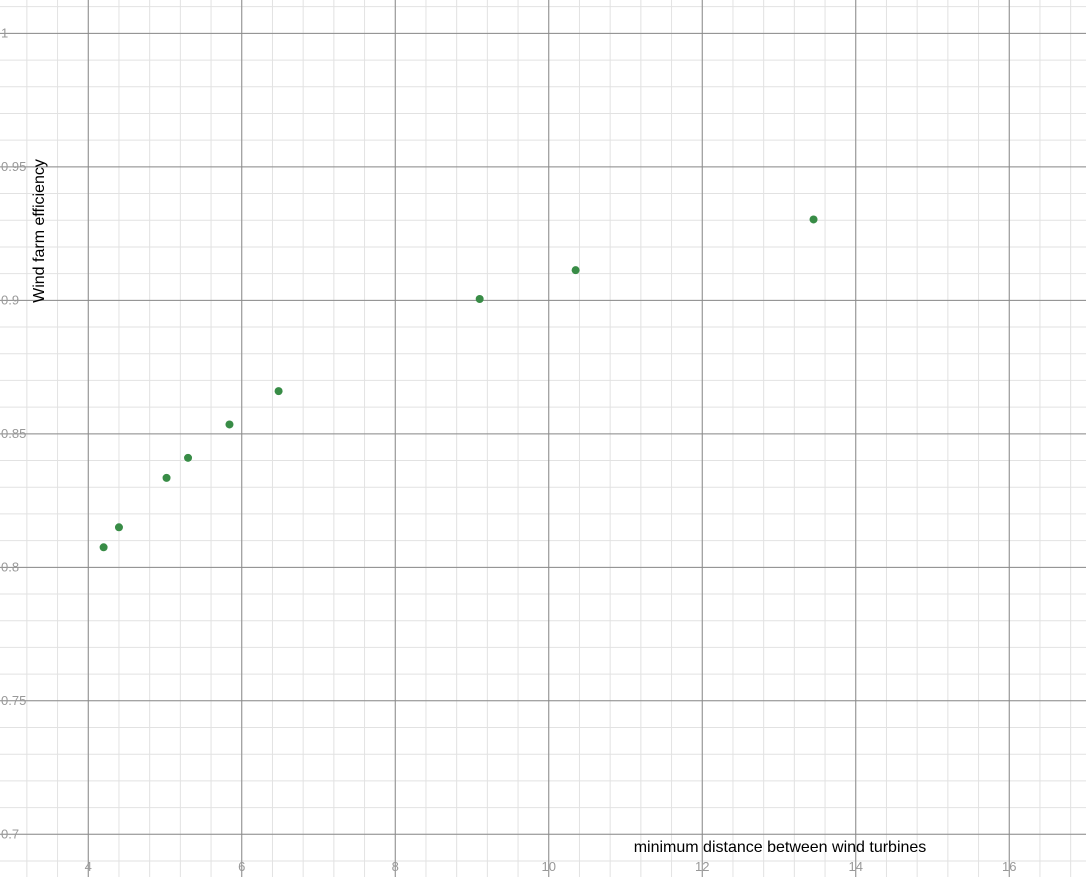 The width and height of the screenshot is (1086, 877). I want to click on y-axis-title: Wind farm efficiency, so click(39, 231).